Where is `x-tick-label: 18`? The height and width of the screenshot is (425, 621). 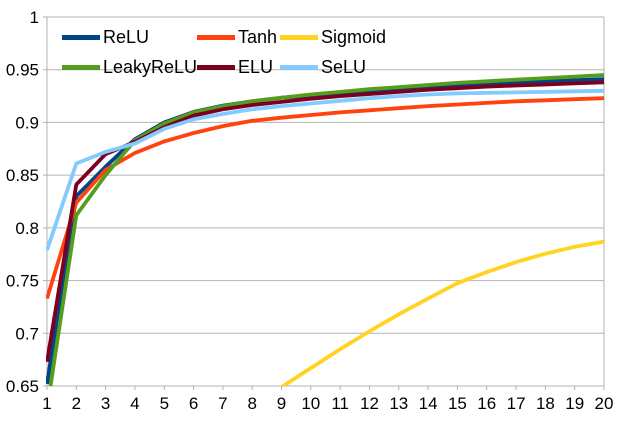
x-tick-label: 18 is located at coordinates (545, 403).